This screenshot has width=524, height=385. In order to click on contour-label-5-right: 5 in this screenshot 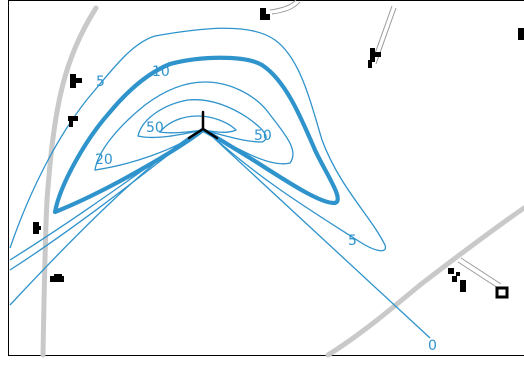, I will do `click(352, 241)`.